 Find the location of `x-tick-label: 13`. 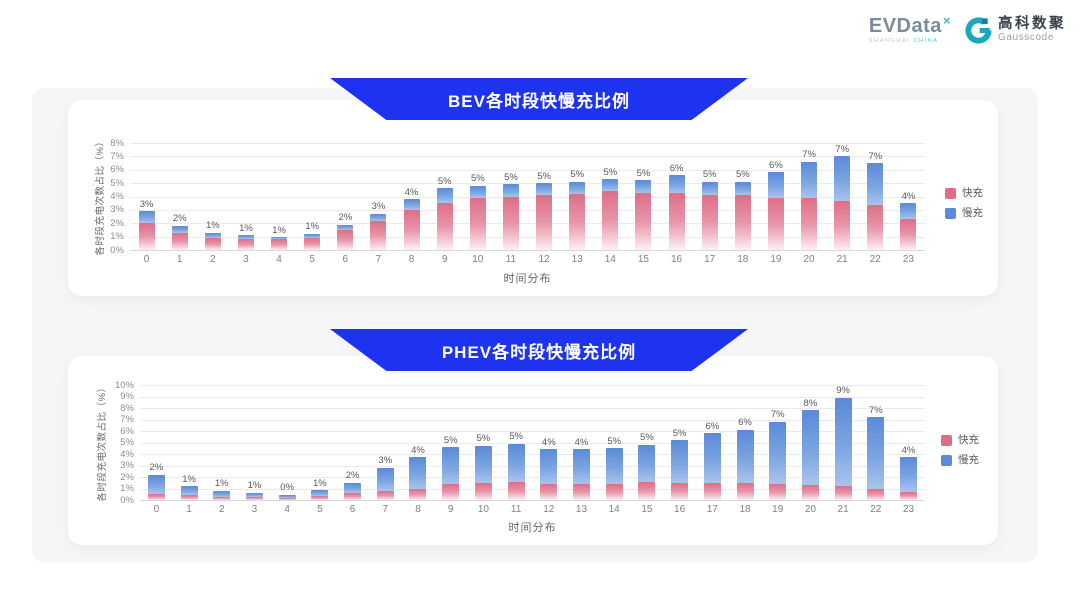

x-tick-label: 13 is located at coordinates (581, 509).